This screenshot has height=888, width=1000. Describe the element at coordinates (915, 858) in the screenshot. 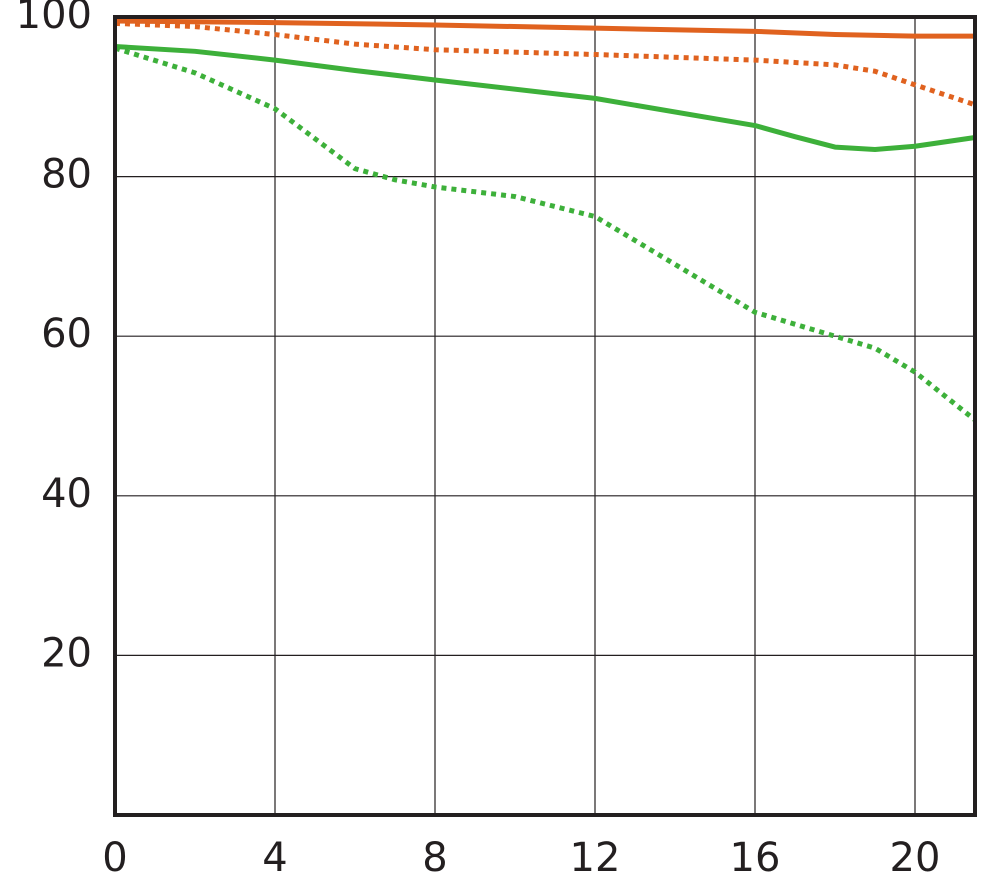

I see `x-tick-label: 20` at that location.